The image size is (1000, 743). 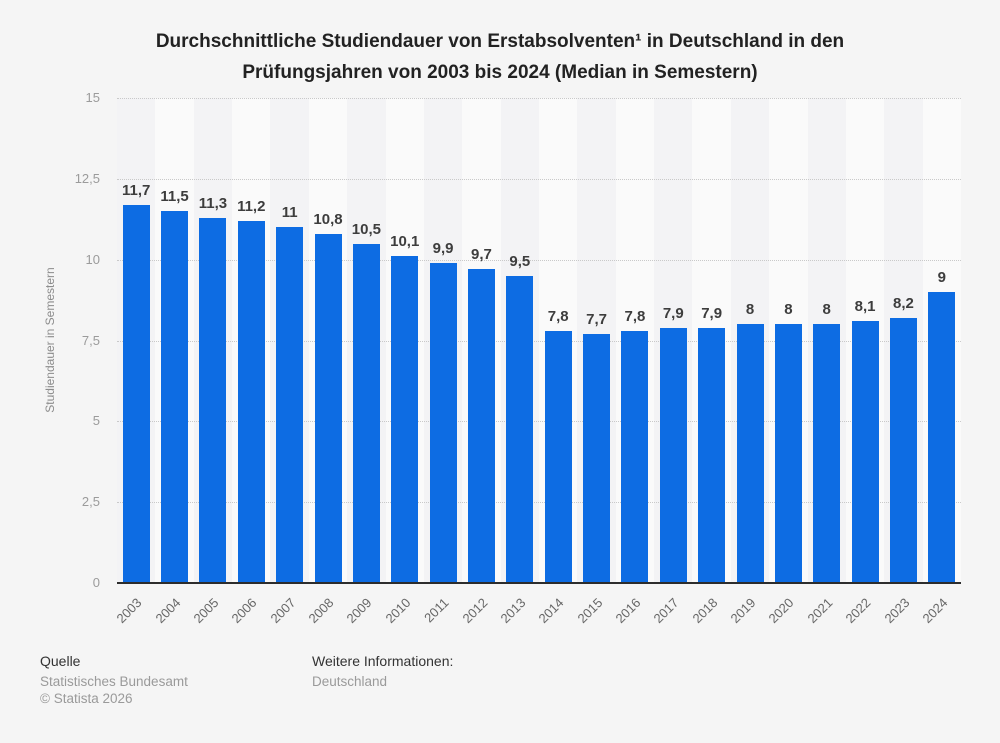 I want to click on bar-2018, so click(x=712, y=455).